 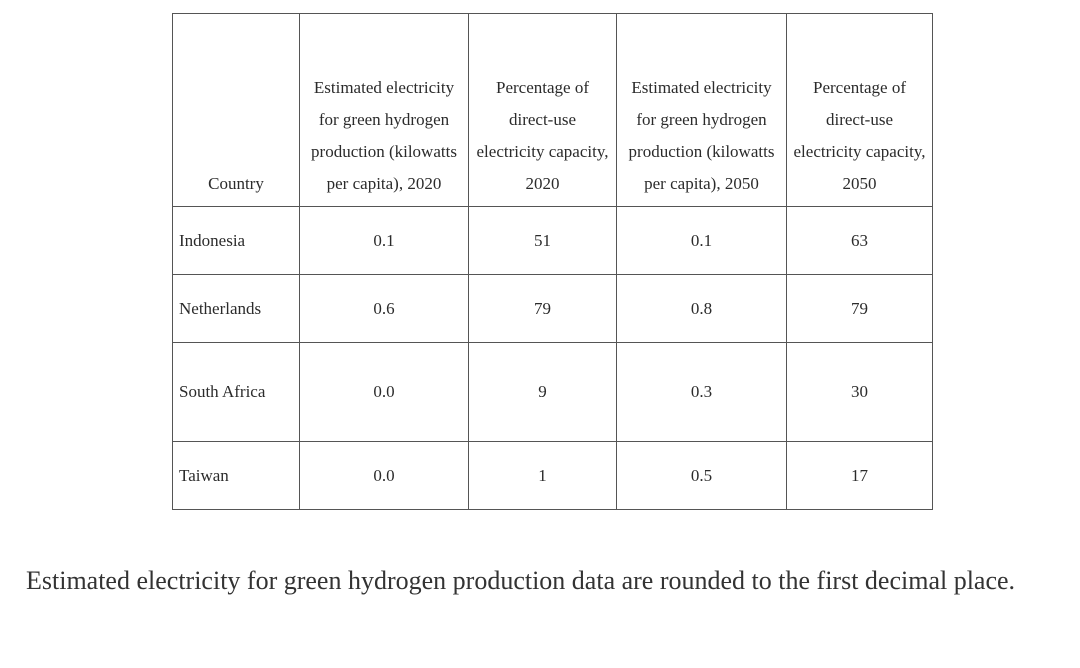 I want to click on cell: 0.5, so click(x=701, y=475).